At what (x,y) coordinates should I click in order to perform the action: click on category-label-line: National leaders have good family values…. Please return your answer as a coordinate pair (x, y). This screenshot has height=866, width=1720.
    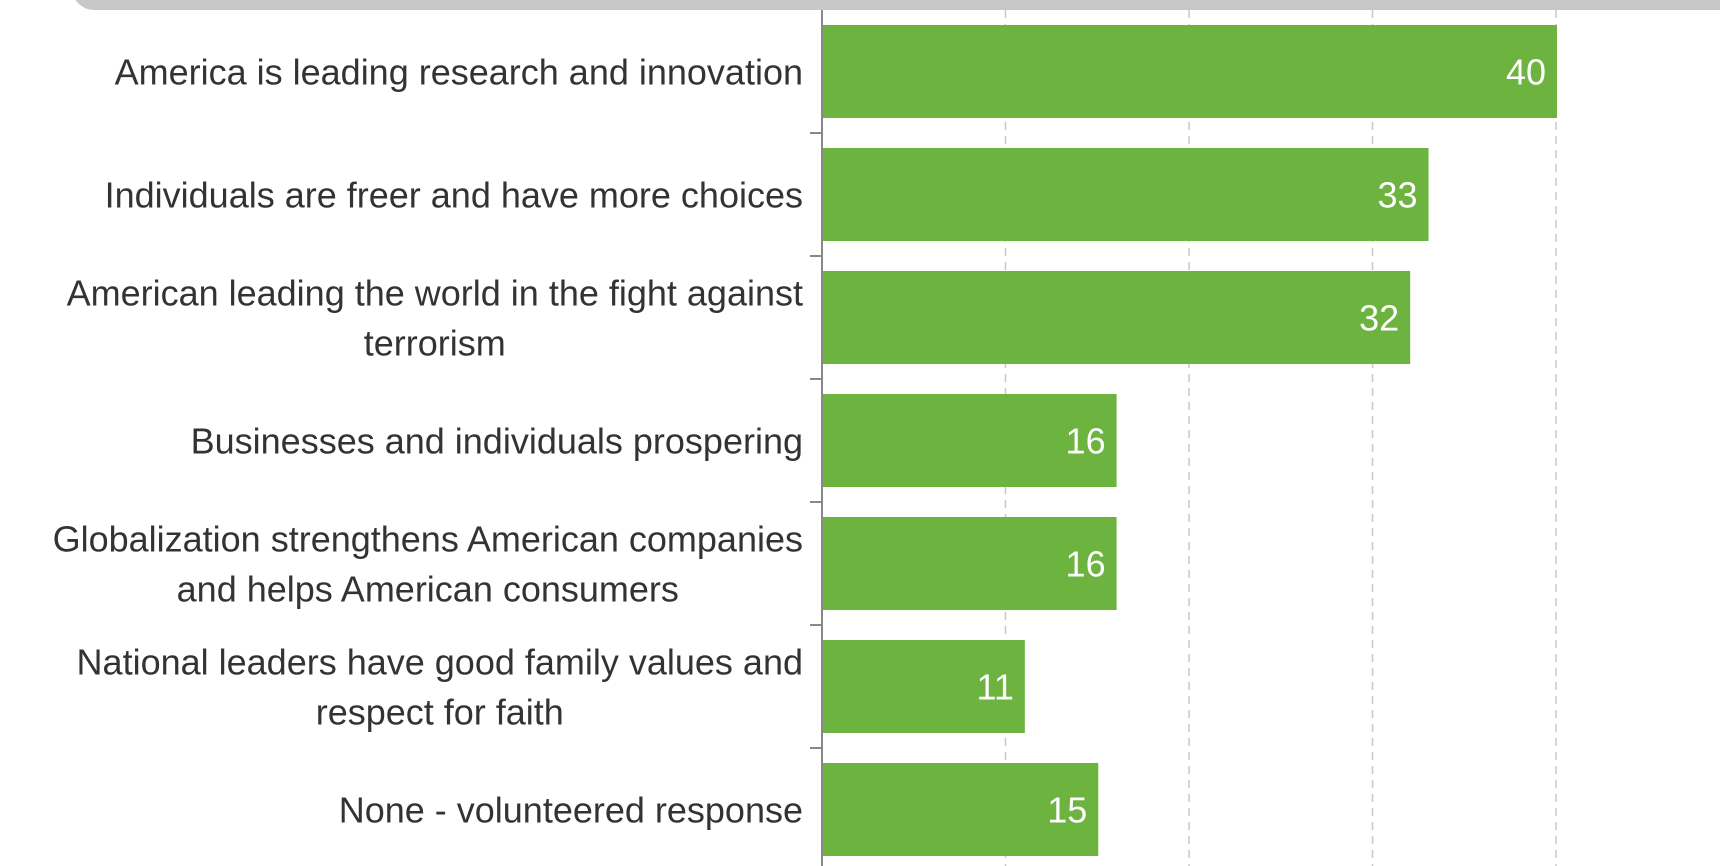
    Looking at the image, I should click on (440, 662).